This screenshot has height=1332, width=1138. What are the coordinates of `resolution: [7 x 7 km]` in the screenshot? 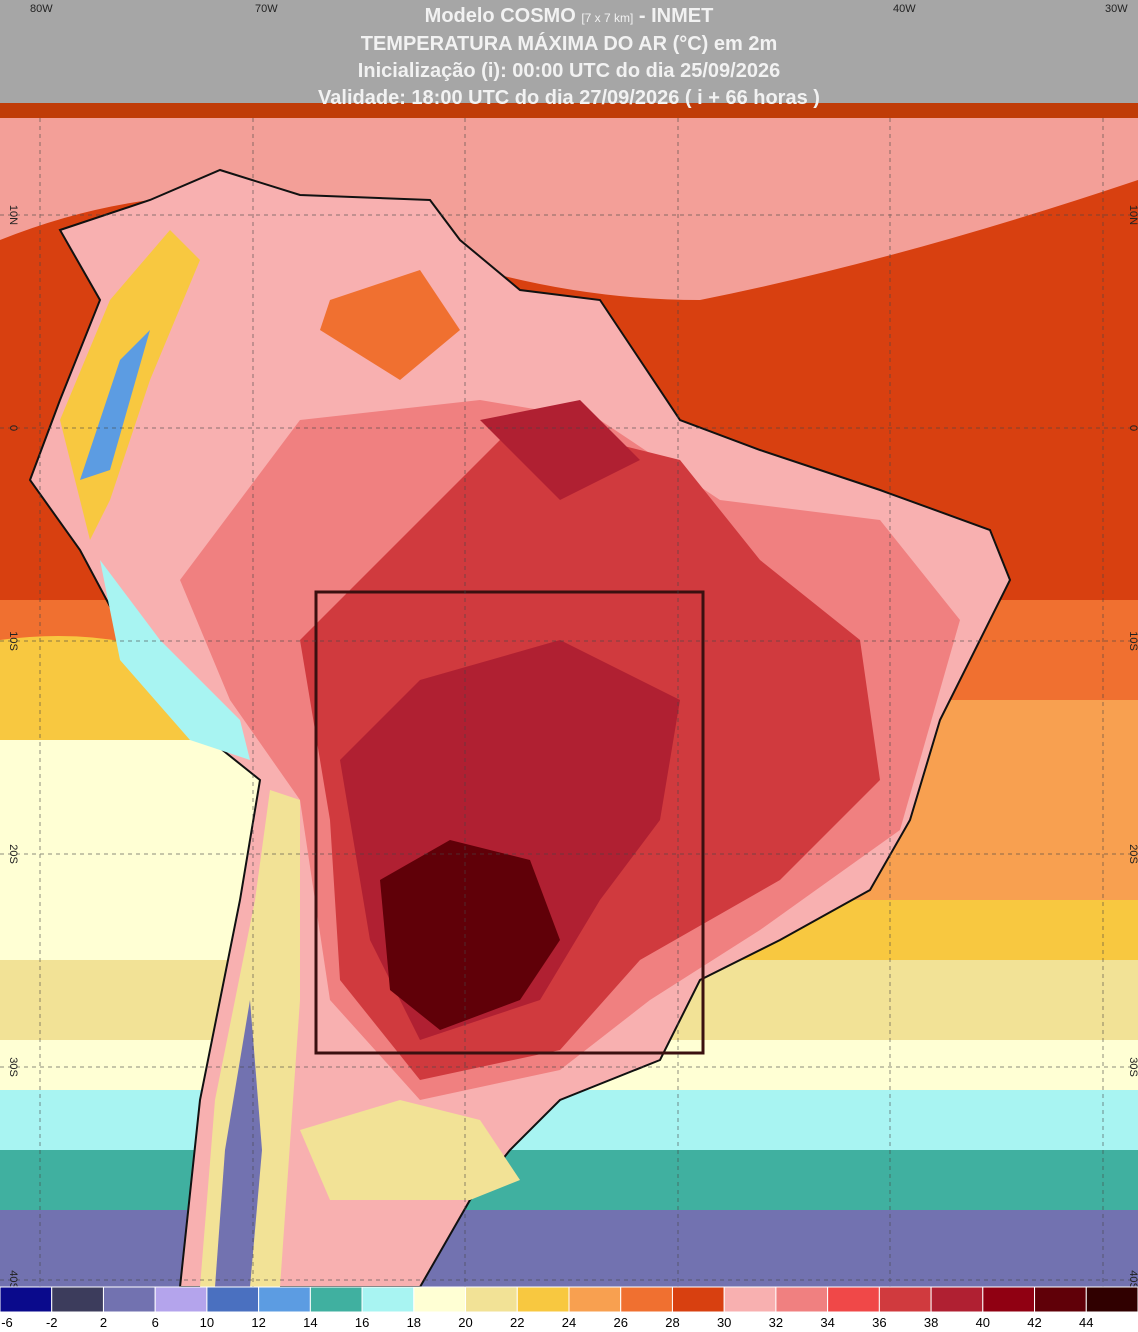 It's located at (607, 18).